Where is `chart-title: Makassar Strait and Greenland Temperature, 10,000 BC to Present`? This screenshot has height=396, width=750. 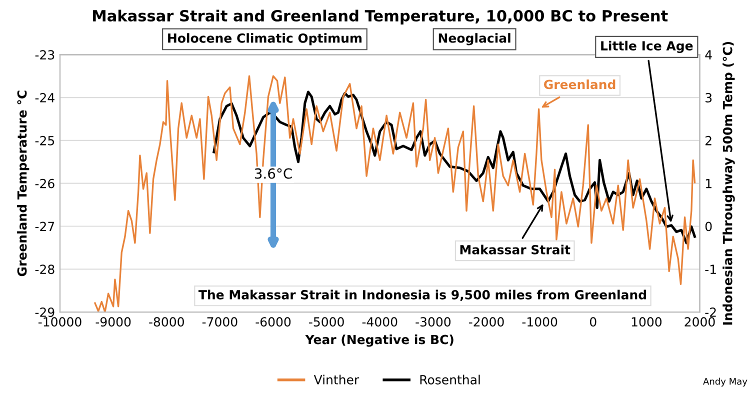
chart-title: Makassar Strait and Greenland Temperature, 10,000 BC to Present is located at coordinates (380, 17).